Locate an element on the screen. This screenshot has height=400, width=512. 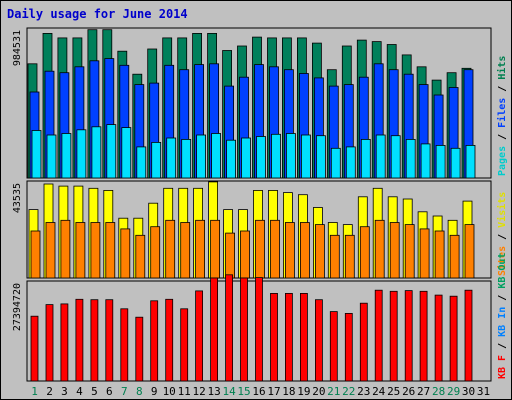
x-tick-label-6: 6 is located at coordinates (109, 391).